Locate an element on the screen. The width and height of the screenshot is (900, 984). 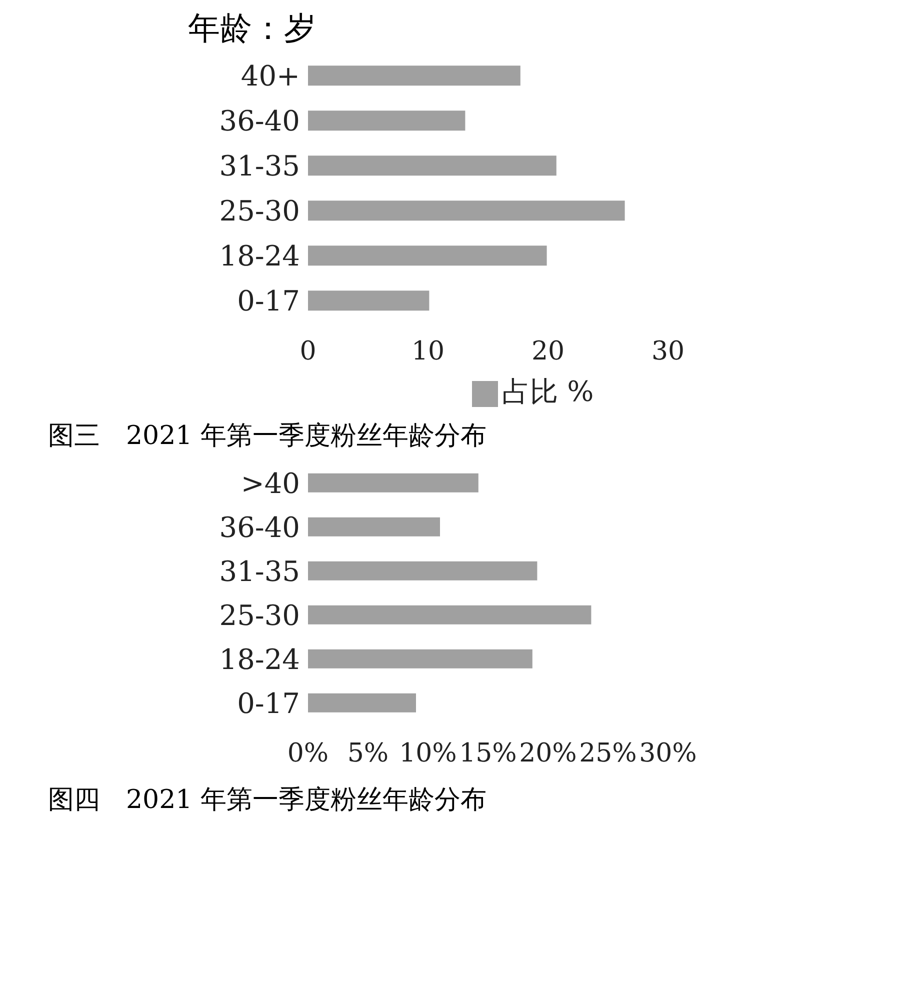
x-tick-label: 30 is located at coordinates (668, 351).